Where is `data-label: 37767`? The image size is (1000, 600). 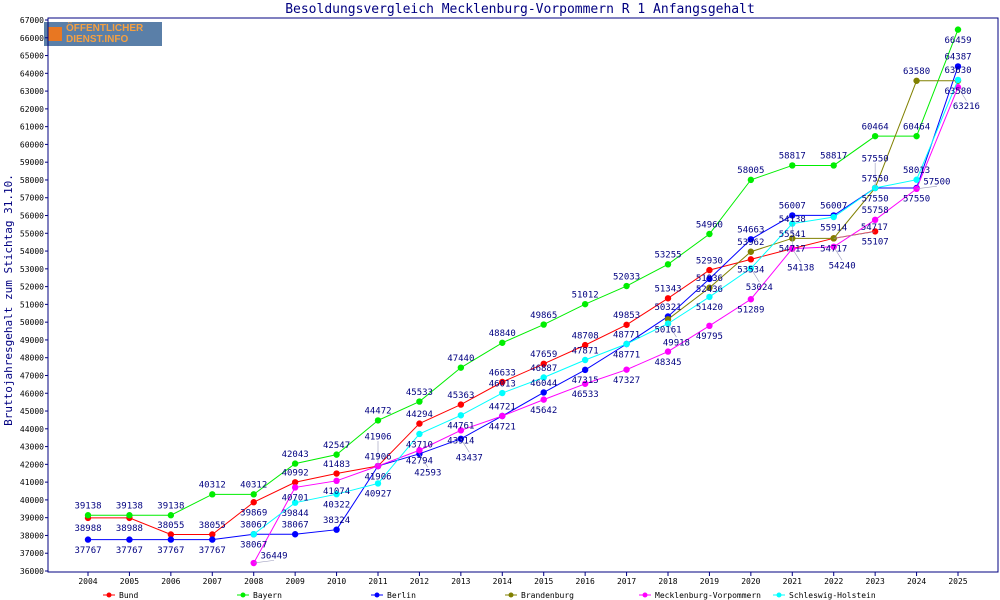 data-label: 37767 is located at coordinates (87, 551).